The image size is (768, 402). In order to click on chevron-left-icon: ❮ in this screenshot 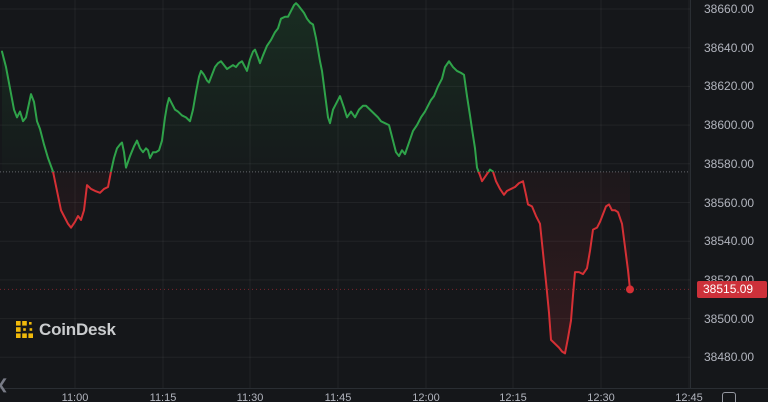, I will do `click(4, 384)`.